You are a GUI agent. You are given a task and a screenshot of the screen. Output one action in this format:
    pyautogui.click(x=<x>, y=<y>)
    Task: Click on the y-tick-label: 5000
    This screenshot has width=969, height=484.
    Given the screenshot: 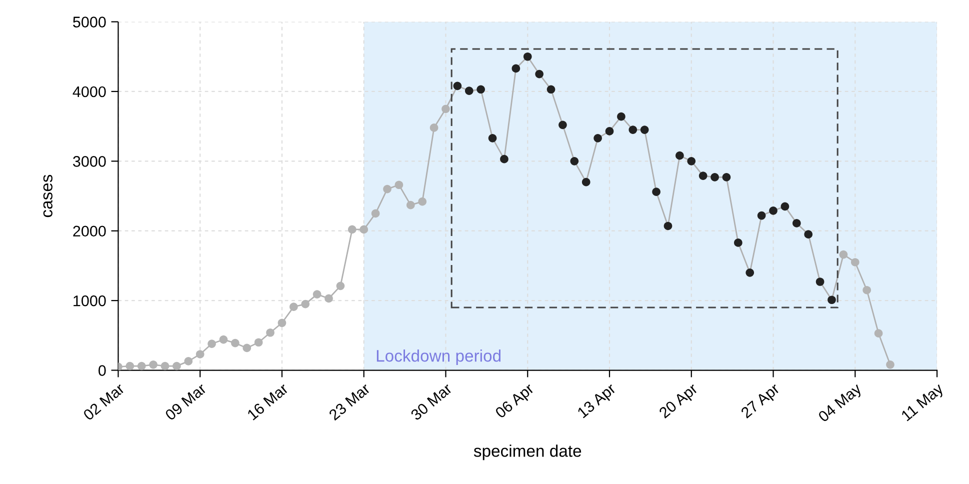 What is the action you would take?
    pyautogui.click(x=89, y=22)
    